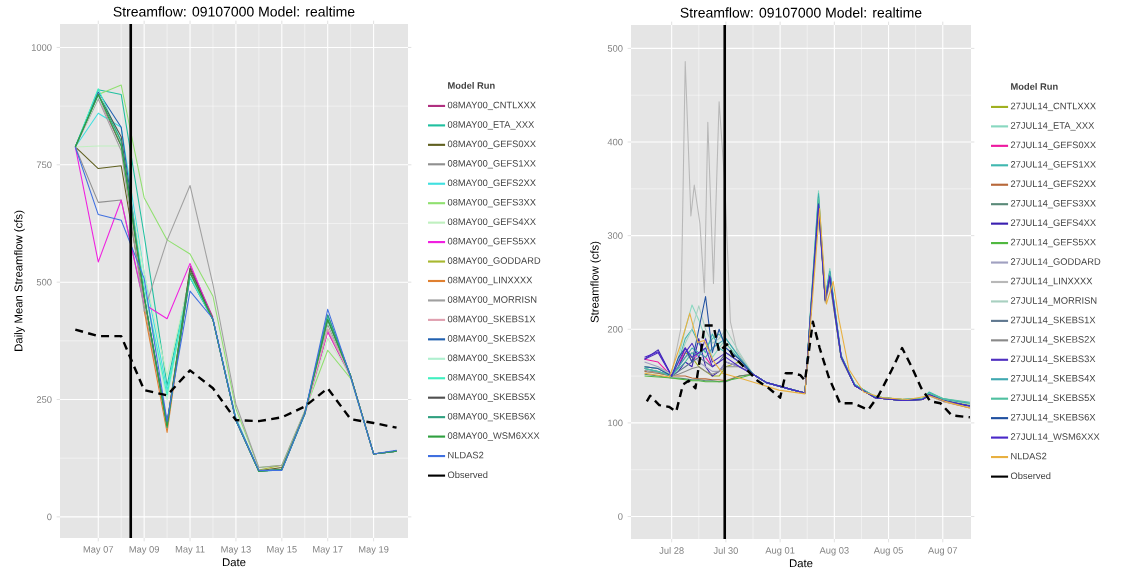 Image resolution: width=1144 pixels, height=577 pixels. I want to click on y-tick-label: 1000, so click(41, 47).